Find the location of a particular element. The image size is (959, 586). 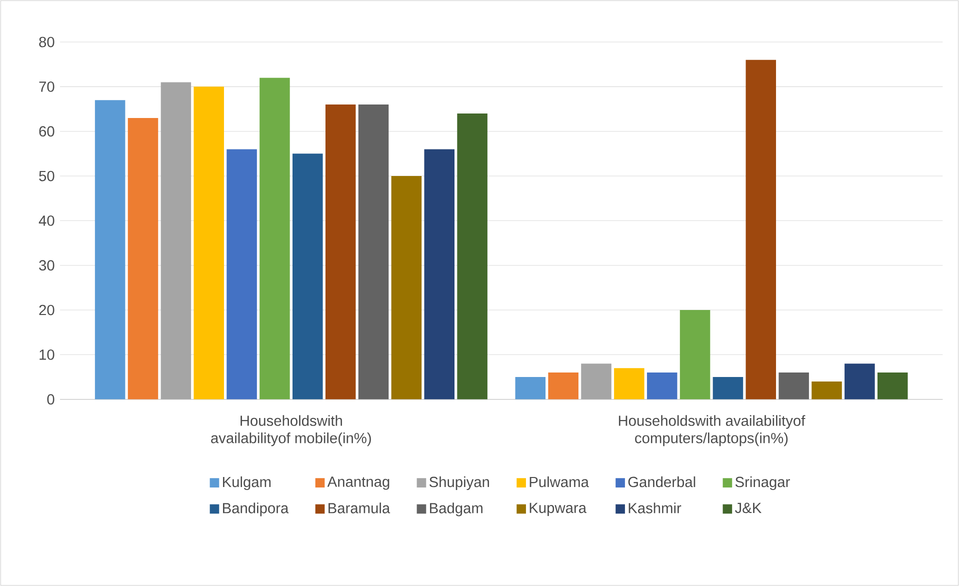

legend-label: Kupwara is located at coordinates (558, 509).